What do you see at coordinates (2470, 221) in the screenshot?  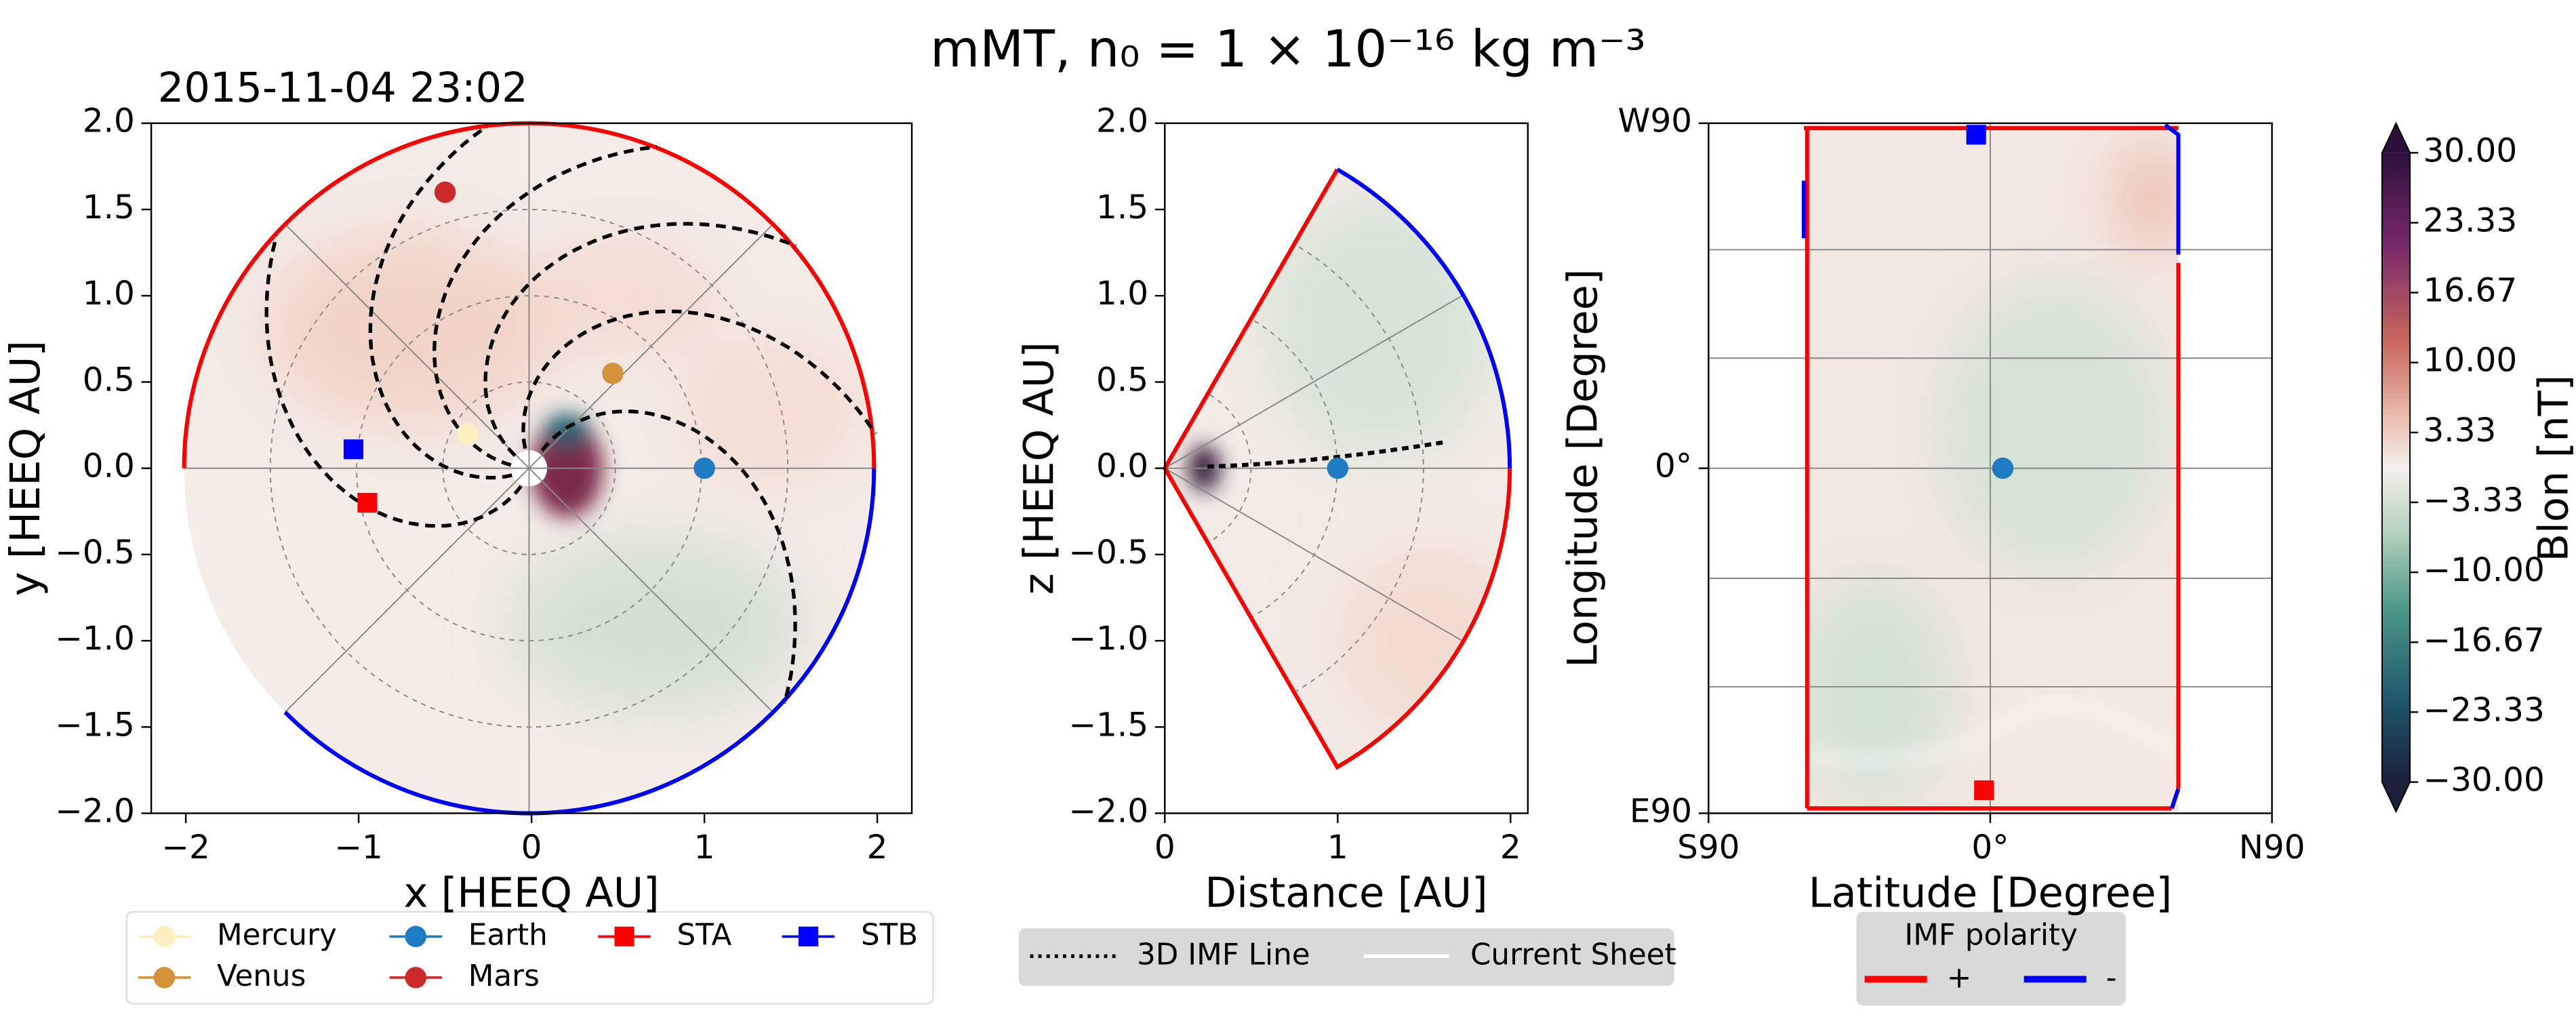 I see `colorbar-tick-label: 23.33` at bounding box center [2470, 221].